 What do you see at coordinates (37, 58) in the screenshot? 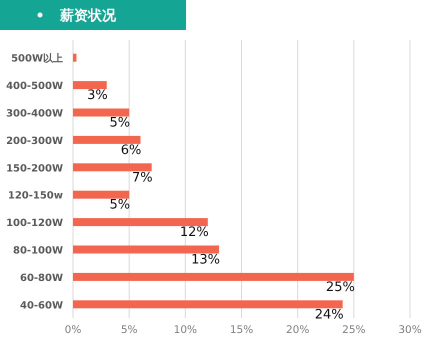
I see `y-tick-label: 500W以上` at bounding box center [37, 58].